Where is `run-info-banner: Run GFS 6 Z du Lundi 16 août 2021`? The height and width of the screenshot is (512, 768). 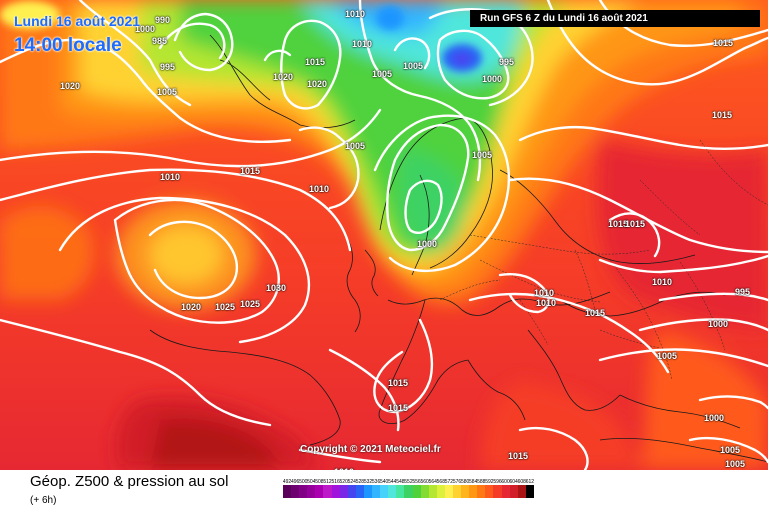 run-info-banner: Run GFS 6 Z du Lundi 16 août 2021 is located at coordinates (615, 18).